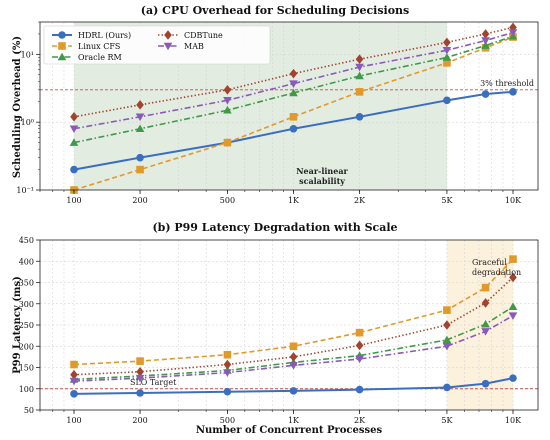 The height and width of the screenshot is (440, 550). What do you see at coordinates (26, 283) in the screenshot?
I see `y-tick-label: 350` at bounding box center [26, 283].